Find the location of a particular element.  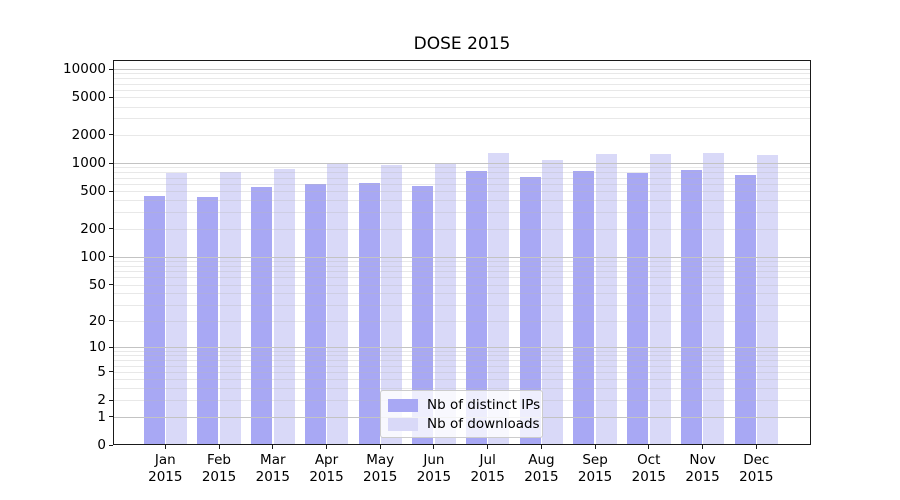

x-tick-label: May 2015 is located at coordinates (380, 468).